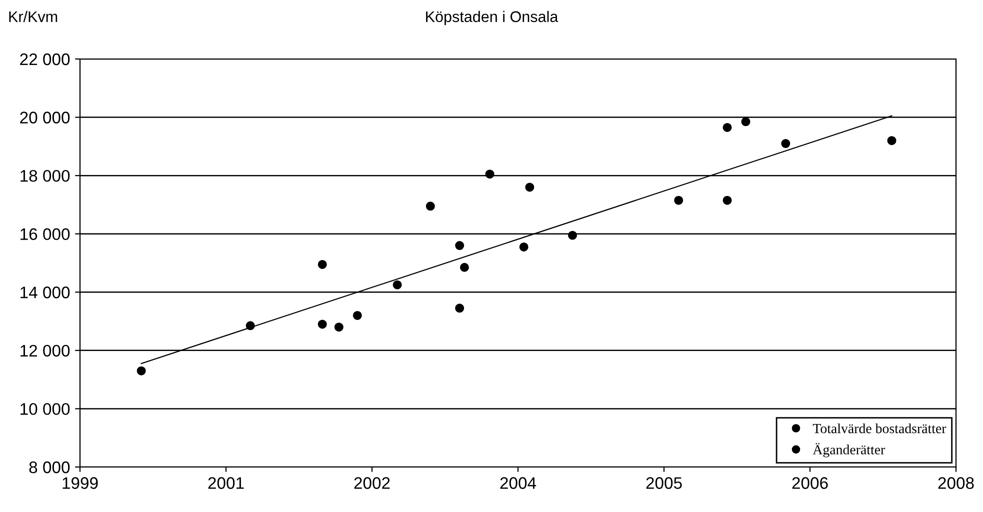 The height and width of the screenshot is (512, 983). I want to click on chart-title: Köpstaden i Onsala, so click(492, 18).